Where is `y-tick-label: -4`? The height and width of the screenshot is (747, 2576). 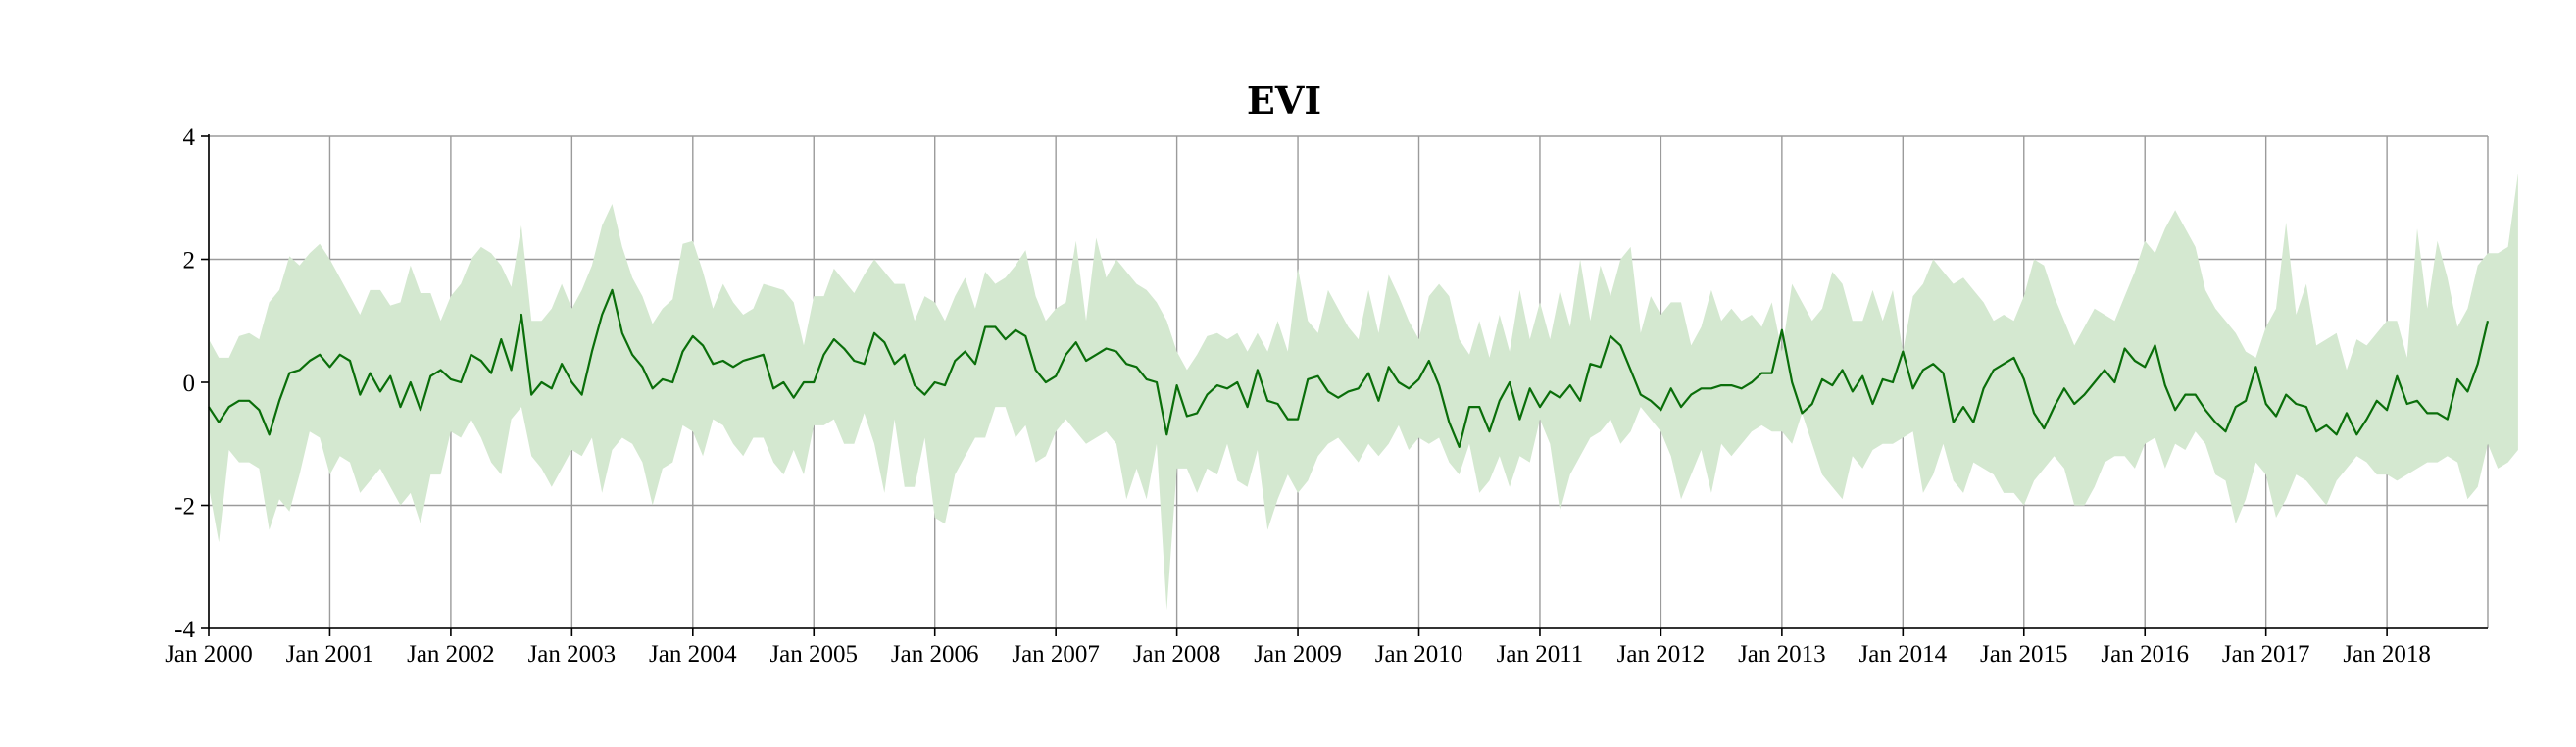 y-tick-label: -4 is located at coordinates (184, 630).